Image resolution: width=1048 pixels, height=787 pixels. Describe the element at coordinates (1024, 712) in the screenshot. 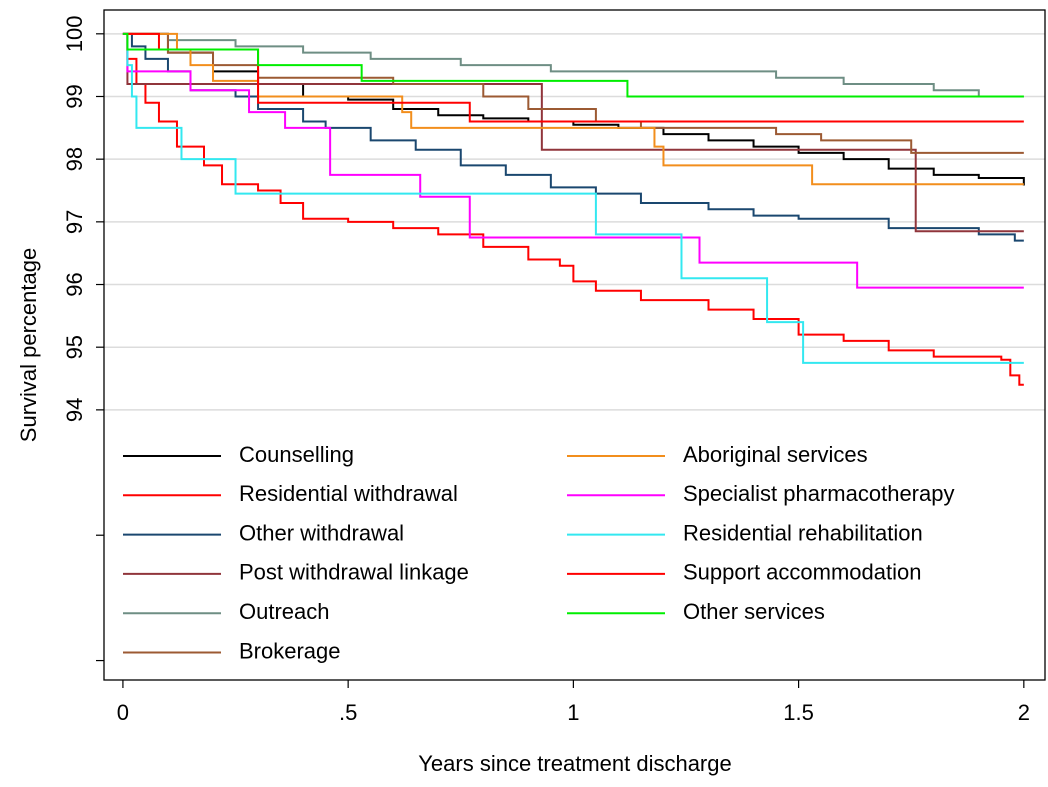

I see `x-tick-label: 2` at that location.